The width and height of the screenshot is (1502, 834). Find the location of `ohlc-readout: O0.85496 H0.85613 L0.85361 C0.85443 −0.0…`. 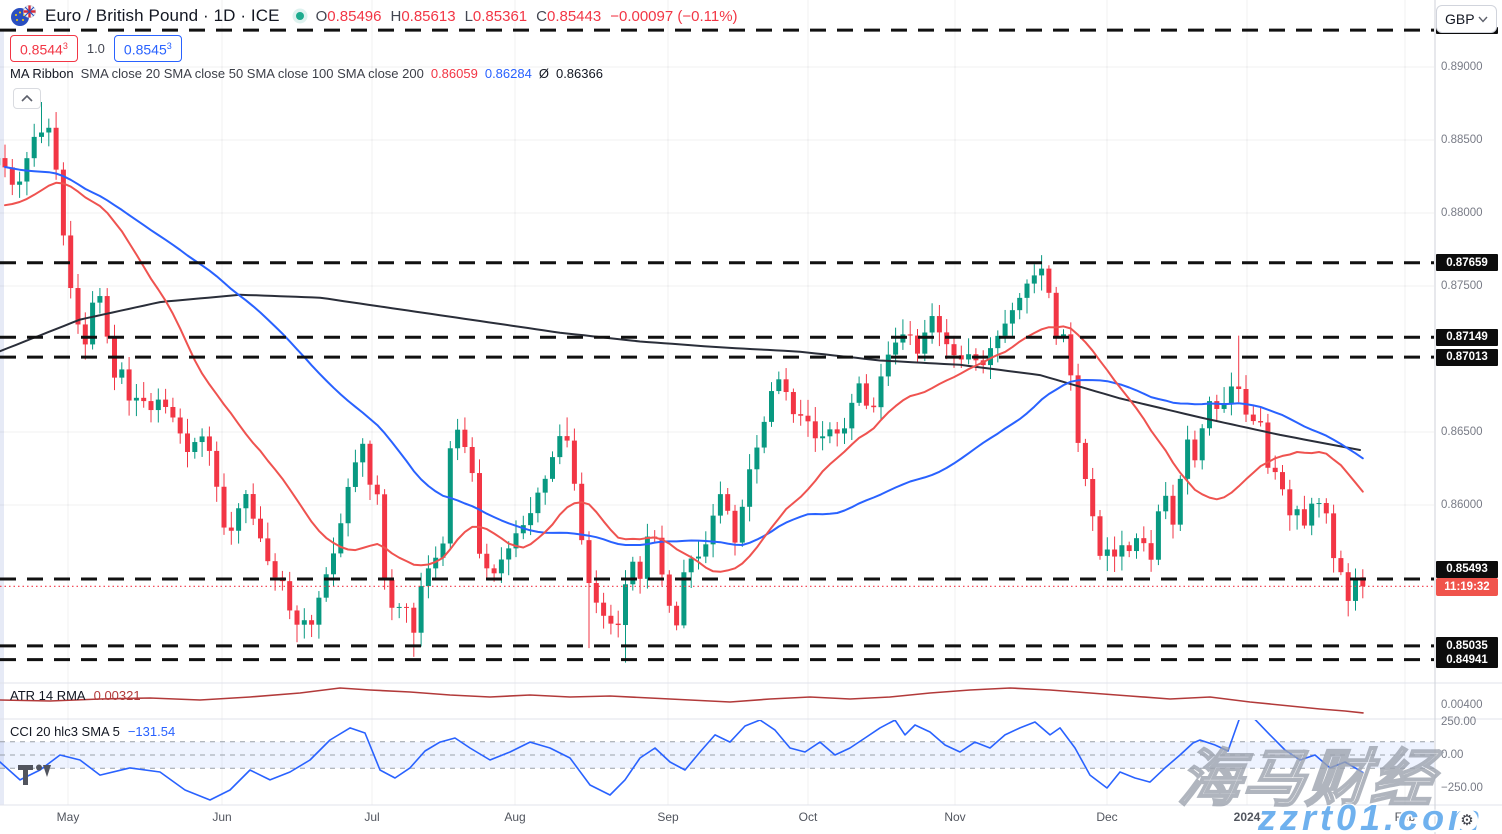

ohlc-readout: O0.85496 H0.85613 L0.85361 C0.85443 −0.0… is located at coordinates (527, 16).